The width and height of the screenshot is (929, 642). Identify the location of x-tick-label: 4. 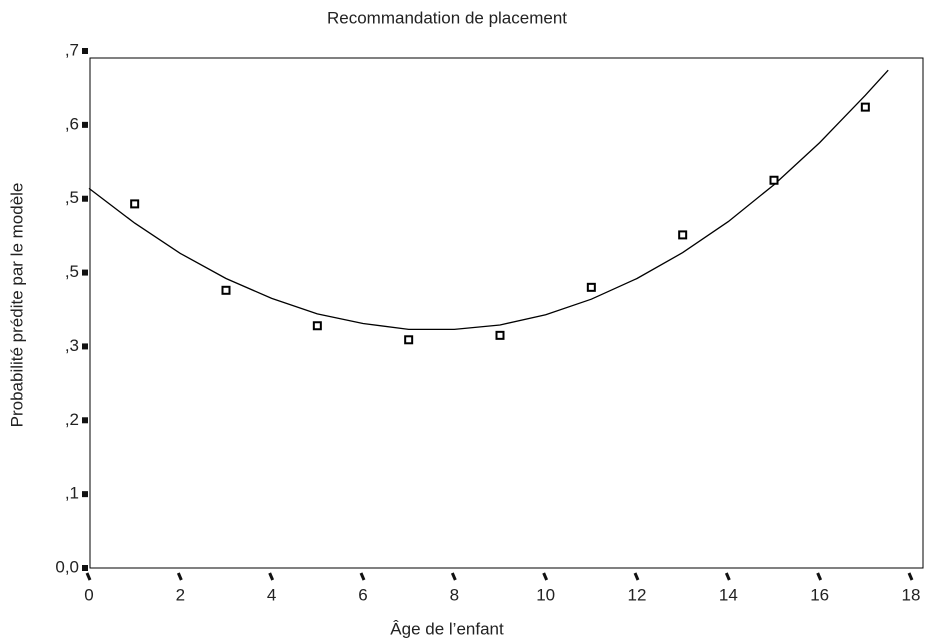
(271, 594).